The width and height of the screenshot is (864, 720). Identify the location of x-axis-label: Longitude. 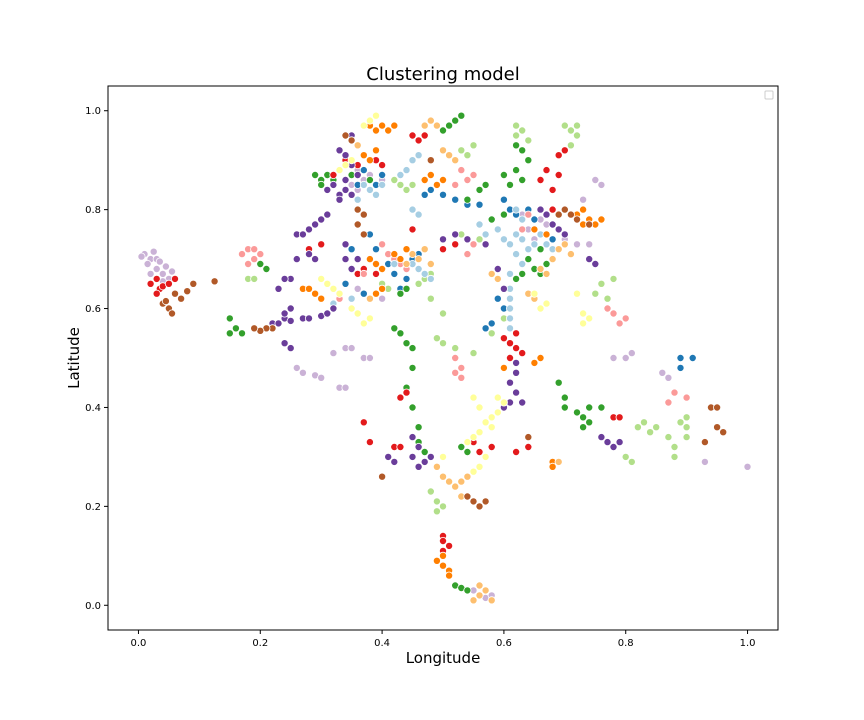
(443, 658).